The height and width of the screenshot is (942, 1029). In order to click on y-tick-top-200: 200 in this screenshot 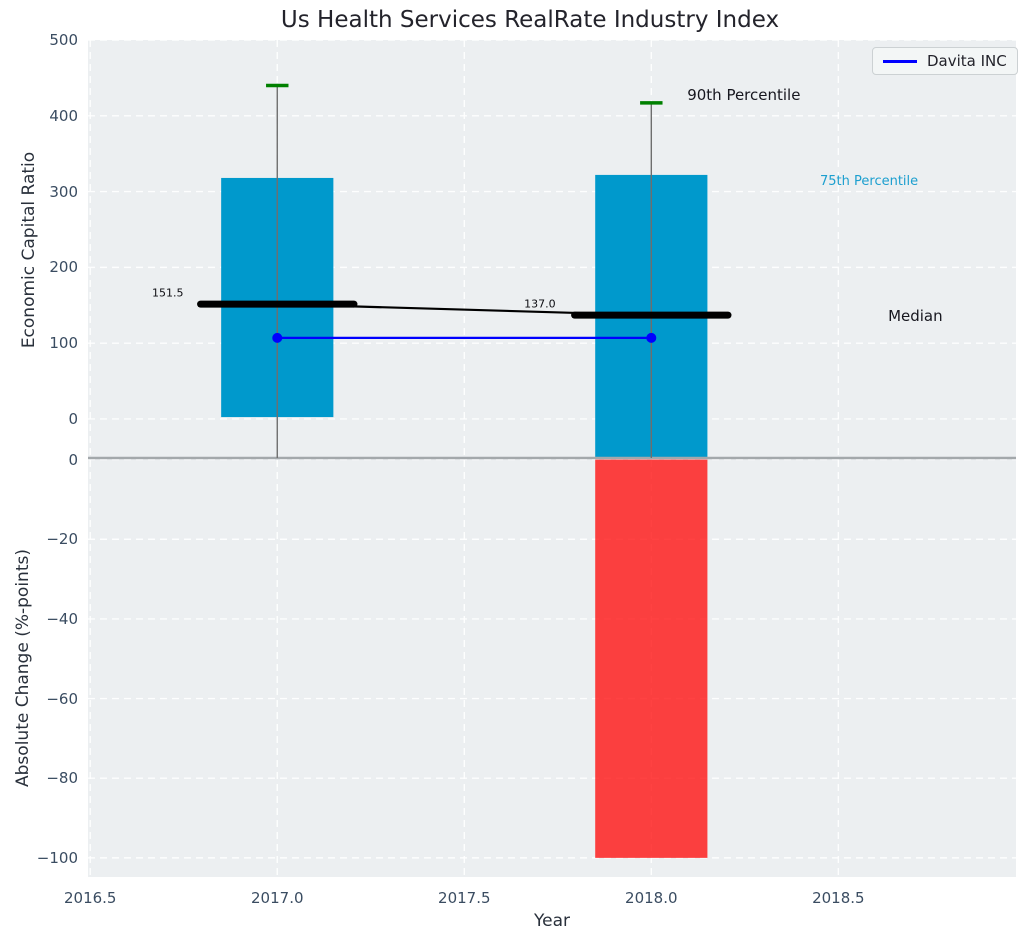, I will do `click(63, 267)`.